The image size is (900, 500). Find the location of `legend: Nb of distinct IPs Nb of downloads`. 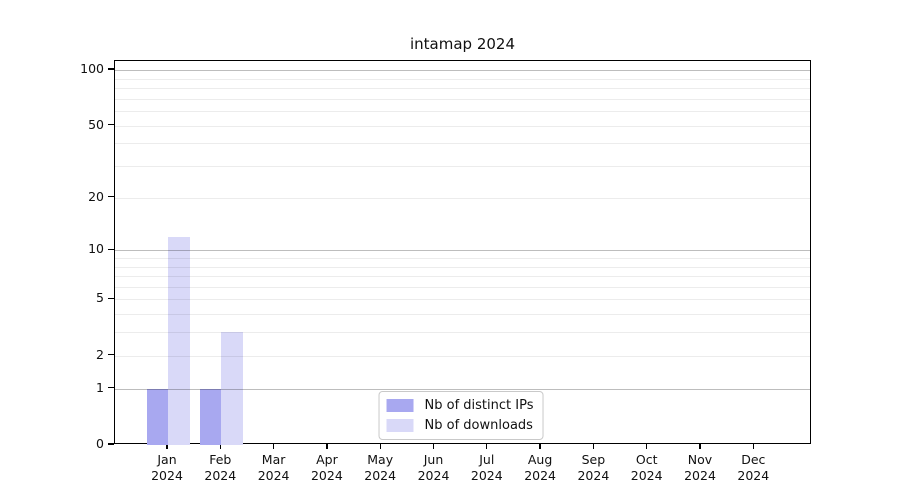

legend: Nb of distinct IPs Nb of downloads is located at coordinates (461, 415).